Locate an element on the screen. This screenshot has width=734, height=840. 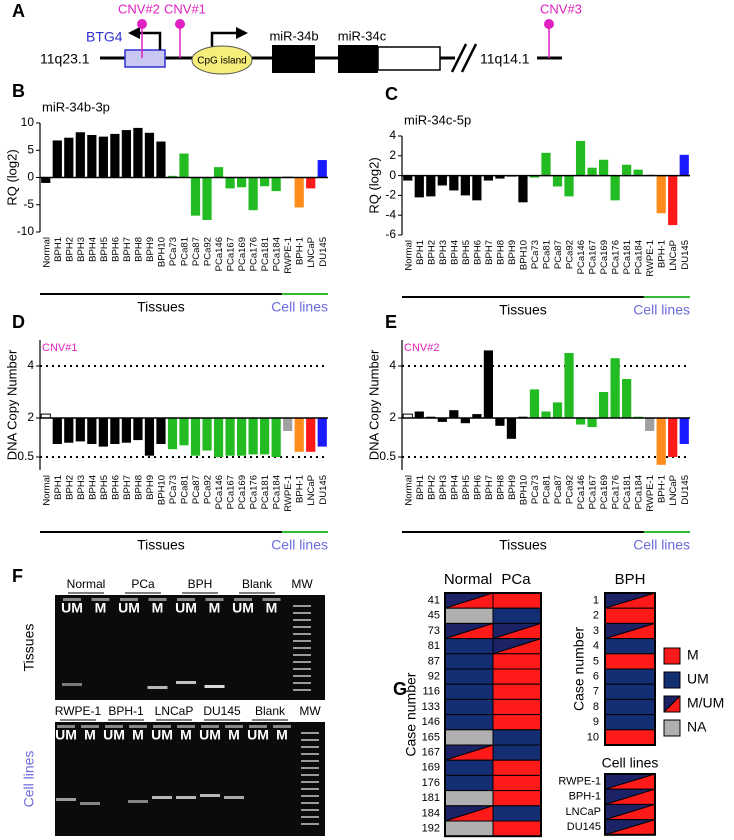
x-tick-label: PCa146 is located at coordinates (581, 257).